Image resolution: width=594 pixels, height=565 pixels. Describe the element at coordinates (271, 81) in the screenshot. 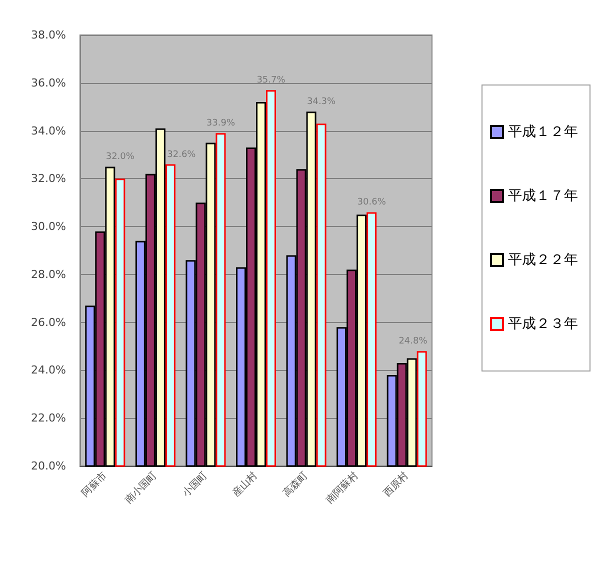

I see `data-label: 35.7%` at that location.